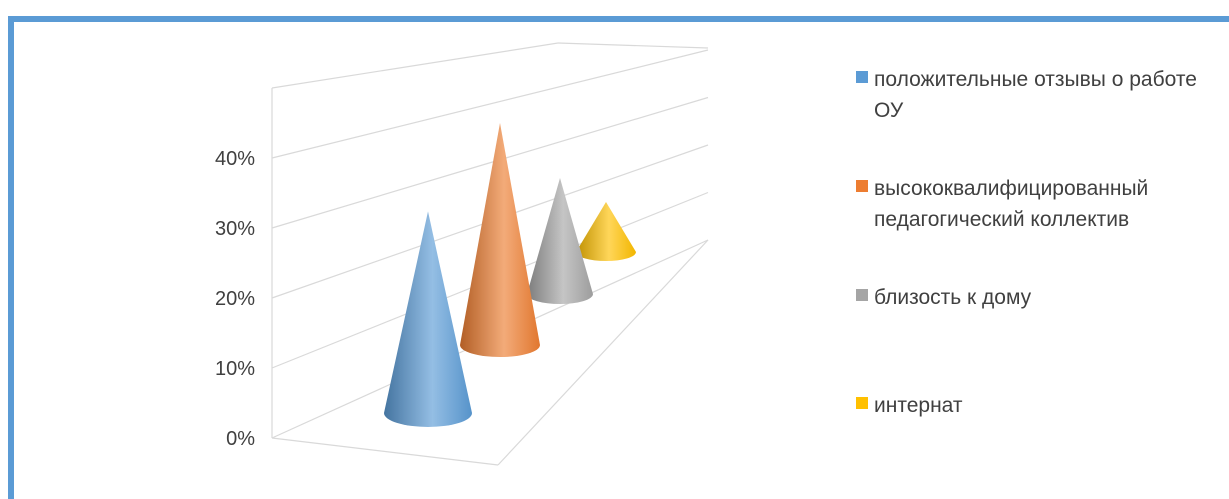  What do you see at coordinates (633, 45) in the screenshot?
I see `gridline-top` at bounding box center [633, 45].